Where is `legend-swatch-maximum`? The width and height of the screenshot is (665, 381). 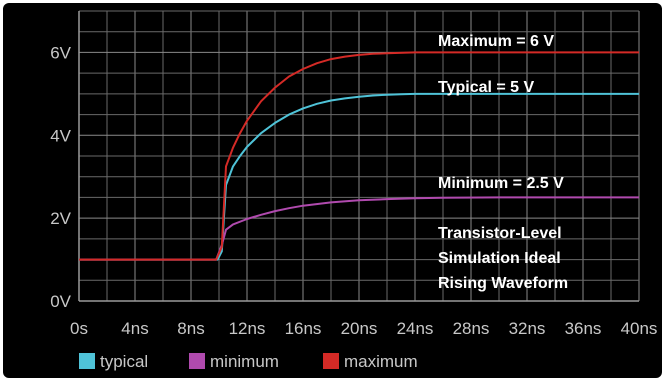
legend-swatch-maximum is located at coordinates (331, 361).